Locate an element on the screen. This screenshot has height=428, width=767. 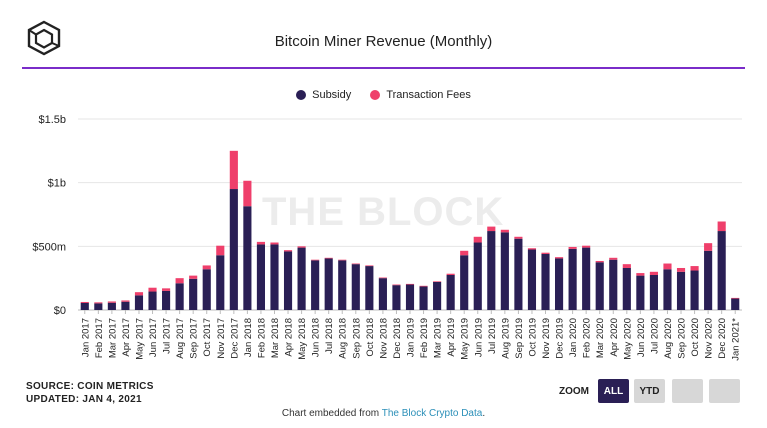
legend-item-subsidy: Subsidy is located at coordinates (323, 95).